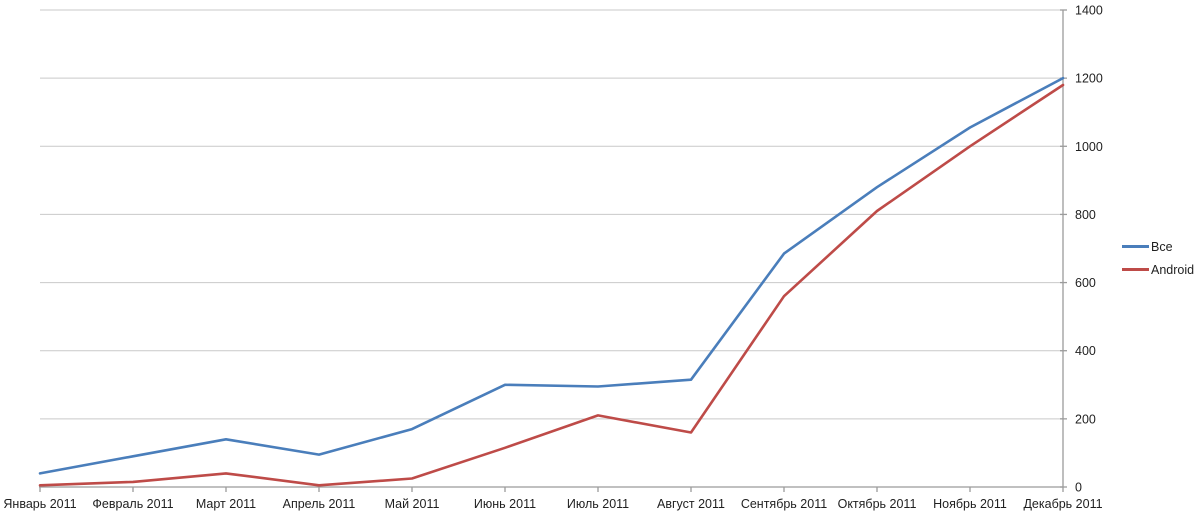 This screenshot has width=1200, height=517. Describe the element at coordinates (1078, 488) in the screenshot. I see `y-axis-tick-label: 0` at that location.